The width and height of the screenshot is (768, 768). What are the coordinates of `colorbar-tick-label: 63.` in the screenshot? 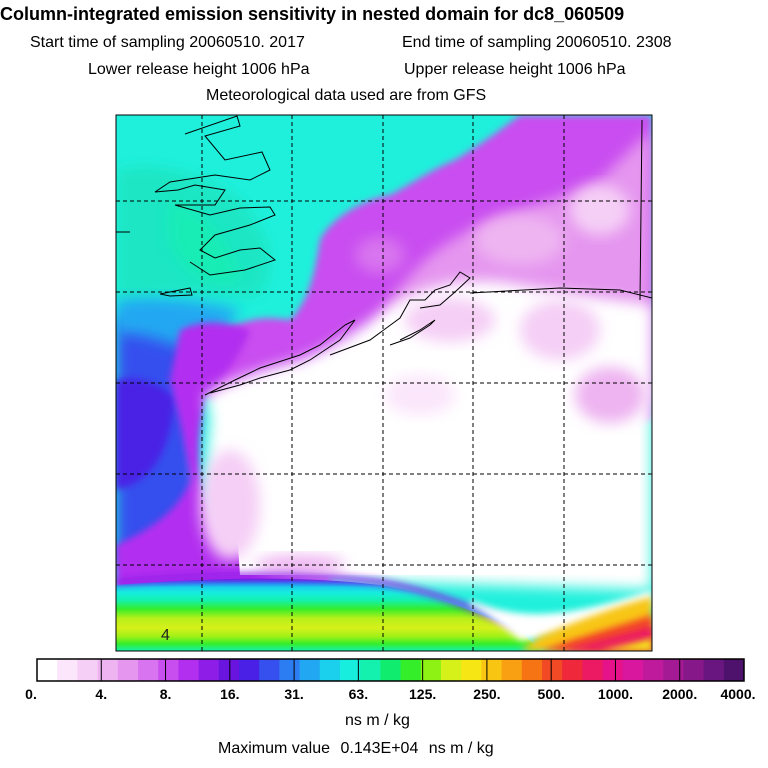 It's located at (358, 694).